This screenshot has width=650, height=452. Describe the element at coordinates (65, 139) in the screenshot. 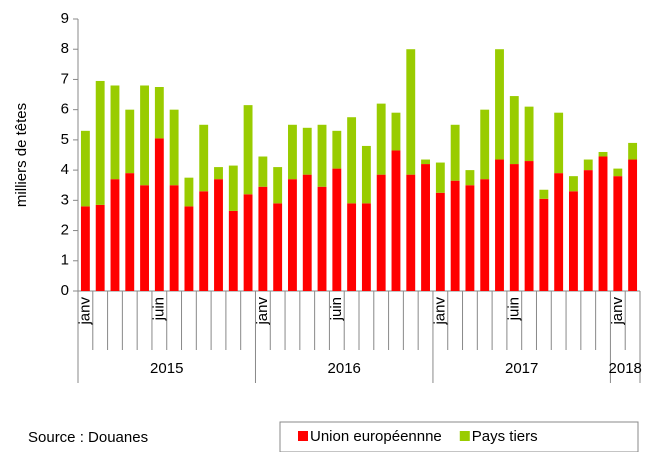

I see `y-tick-label: 5` at that location.